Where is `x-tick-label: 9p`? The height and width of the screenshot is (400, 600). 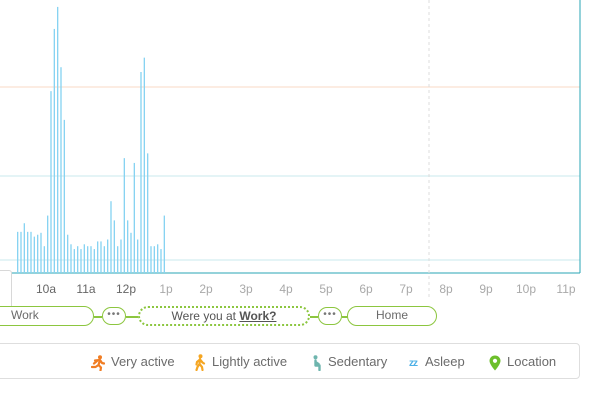 x-tick-label: 9p is located at coordinates (486, 289).